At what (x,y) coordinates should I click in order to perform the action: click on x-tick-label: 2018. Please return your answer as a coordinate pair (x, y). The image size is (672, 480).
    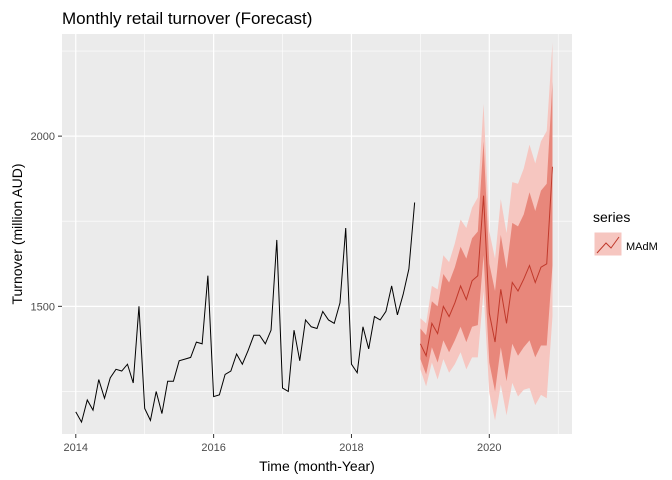
    Looking at the image, I should click on (351, 448).